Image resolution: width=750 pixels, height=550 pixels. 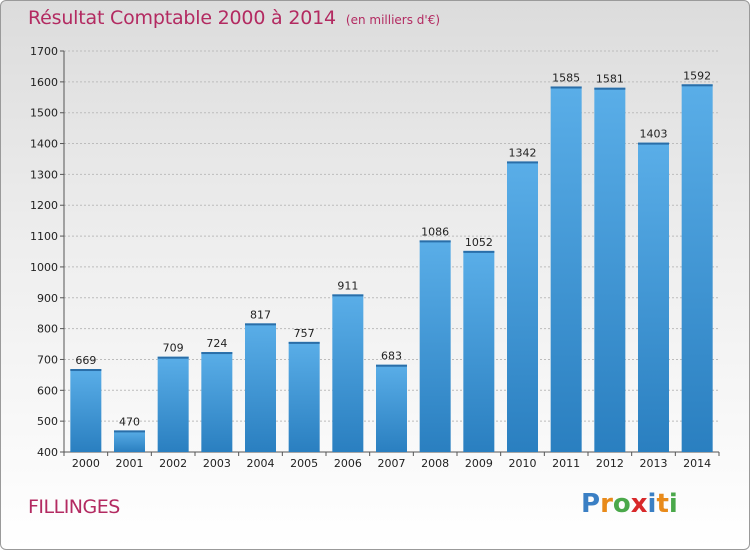 What do you see at coordinates (260, 314) in the screenshot?
I see `bar-value-label: 817` at bounding box center [260, 314].